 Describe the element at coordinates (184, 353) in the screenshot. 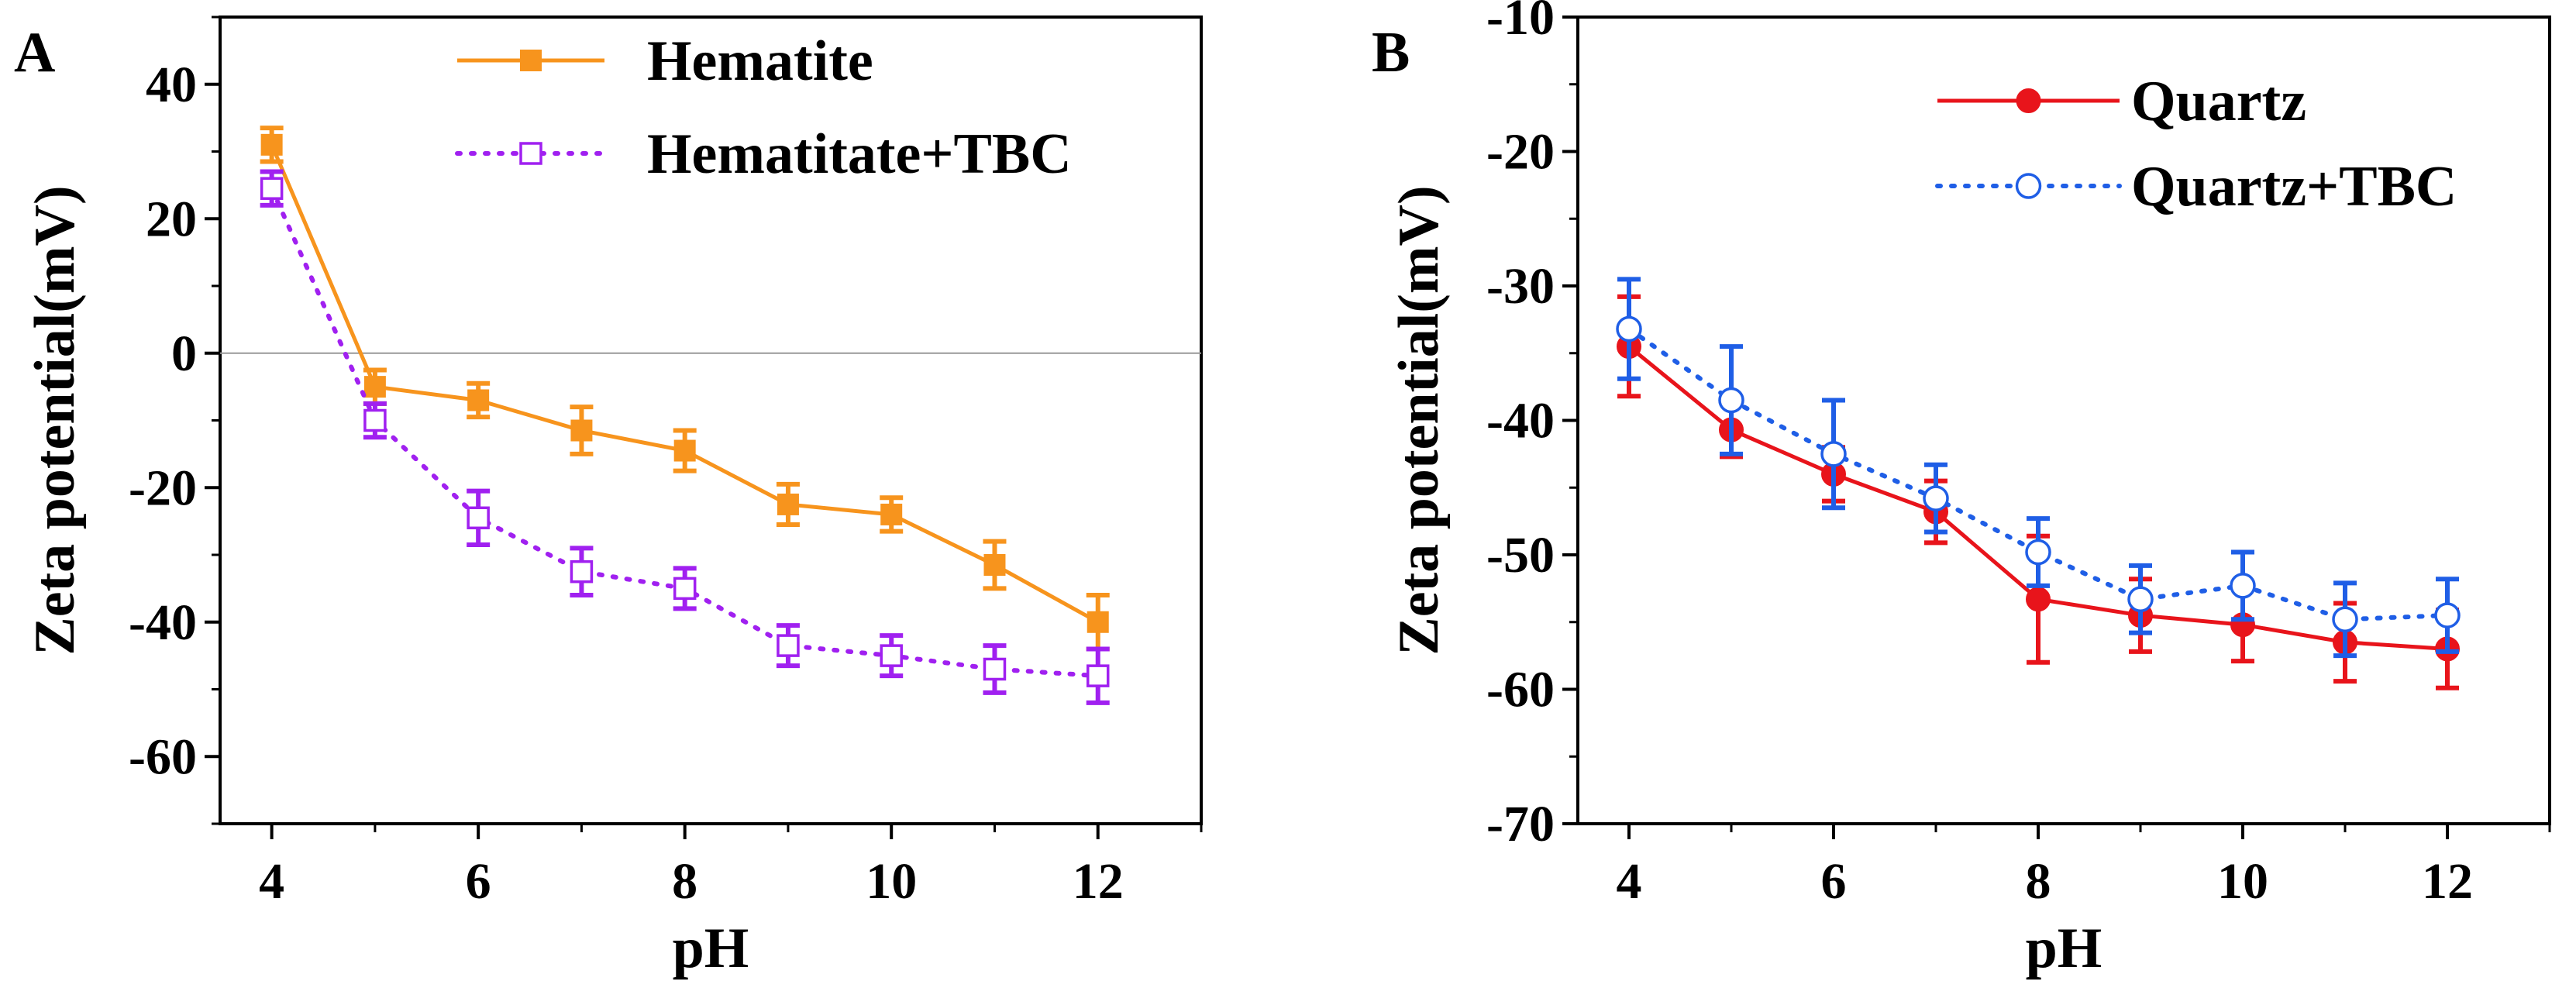

I see `y-tick-label: 0` at that location.